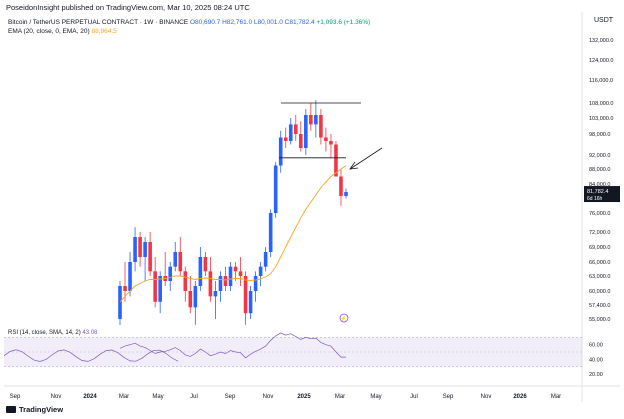 Image resolution: width=624 pixels, height=419 pixels. Describe the element at coordinates (354, 165) in the screenshot. I see `arrow-head-icon` at that location.